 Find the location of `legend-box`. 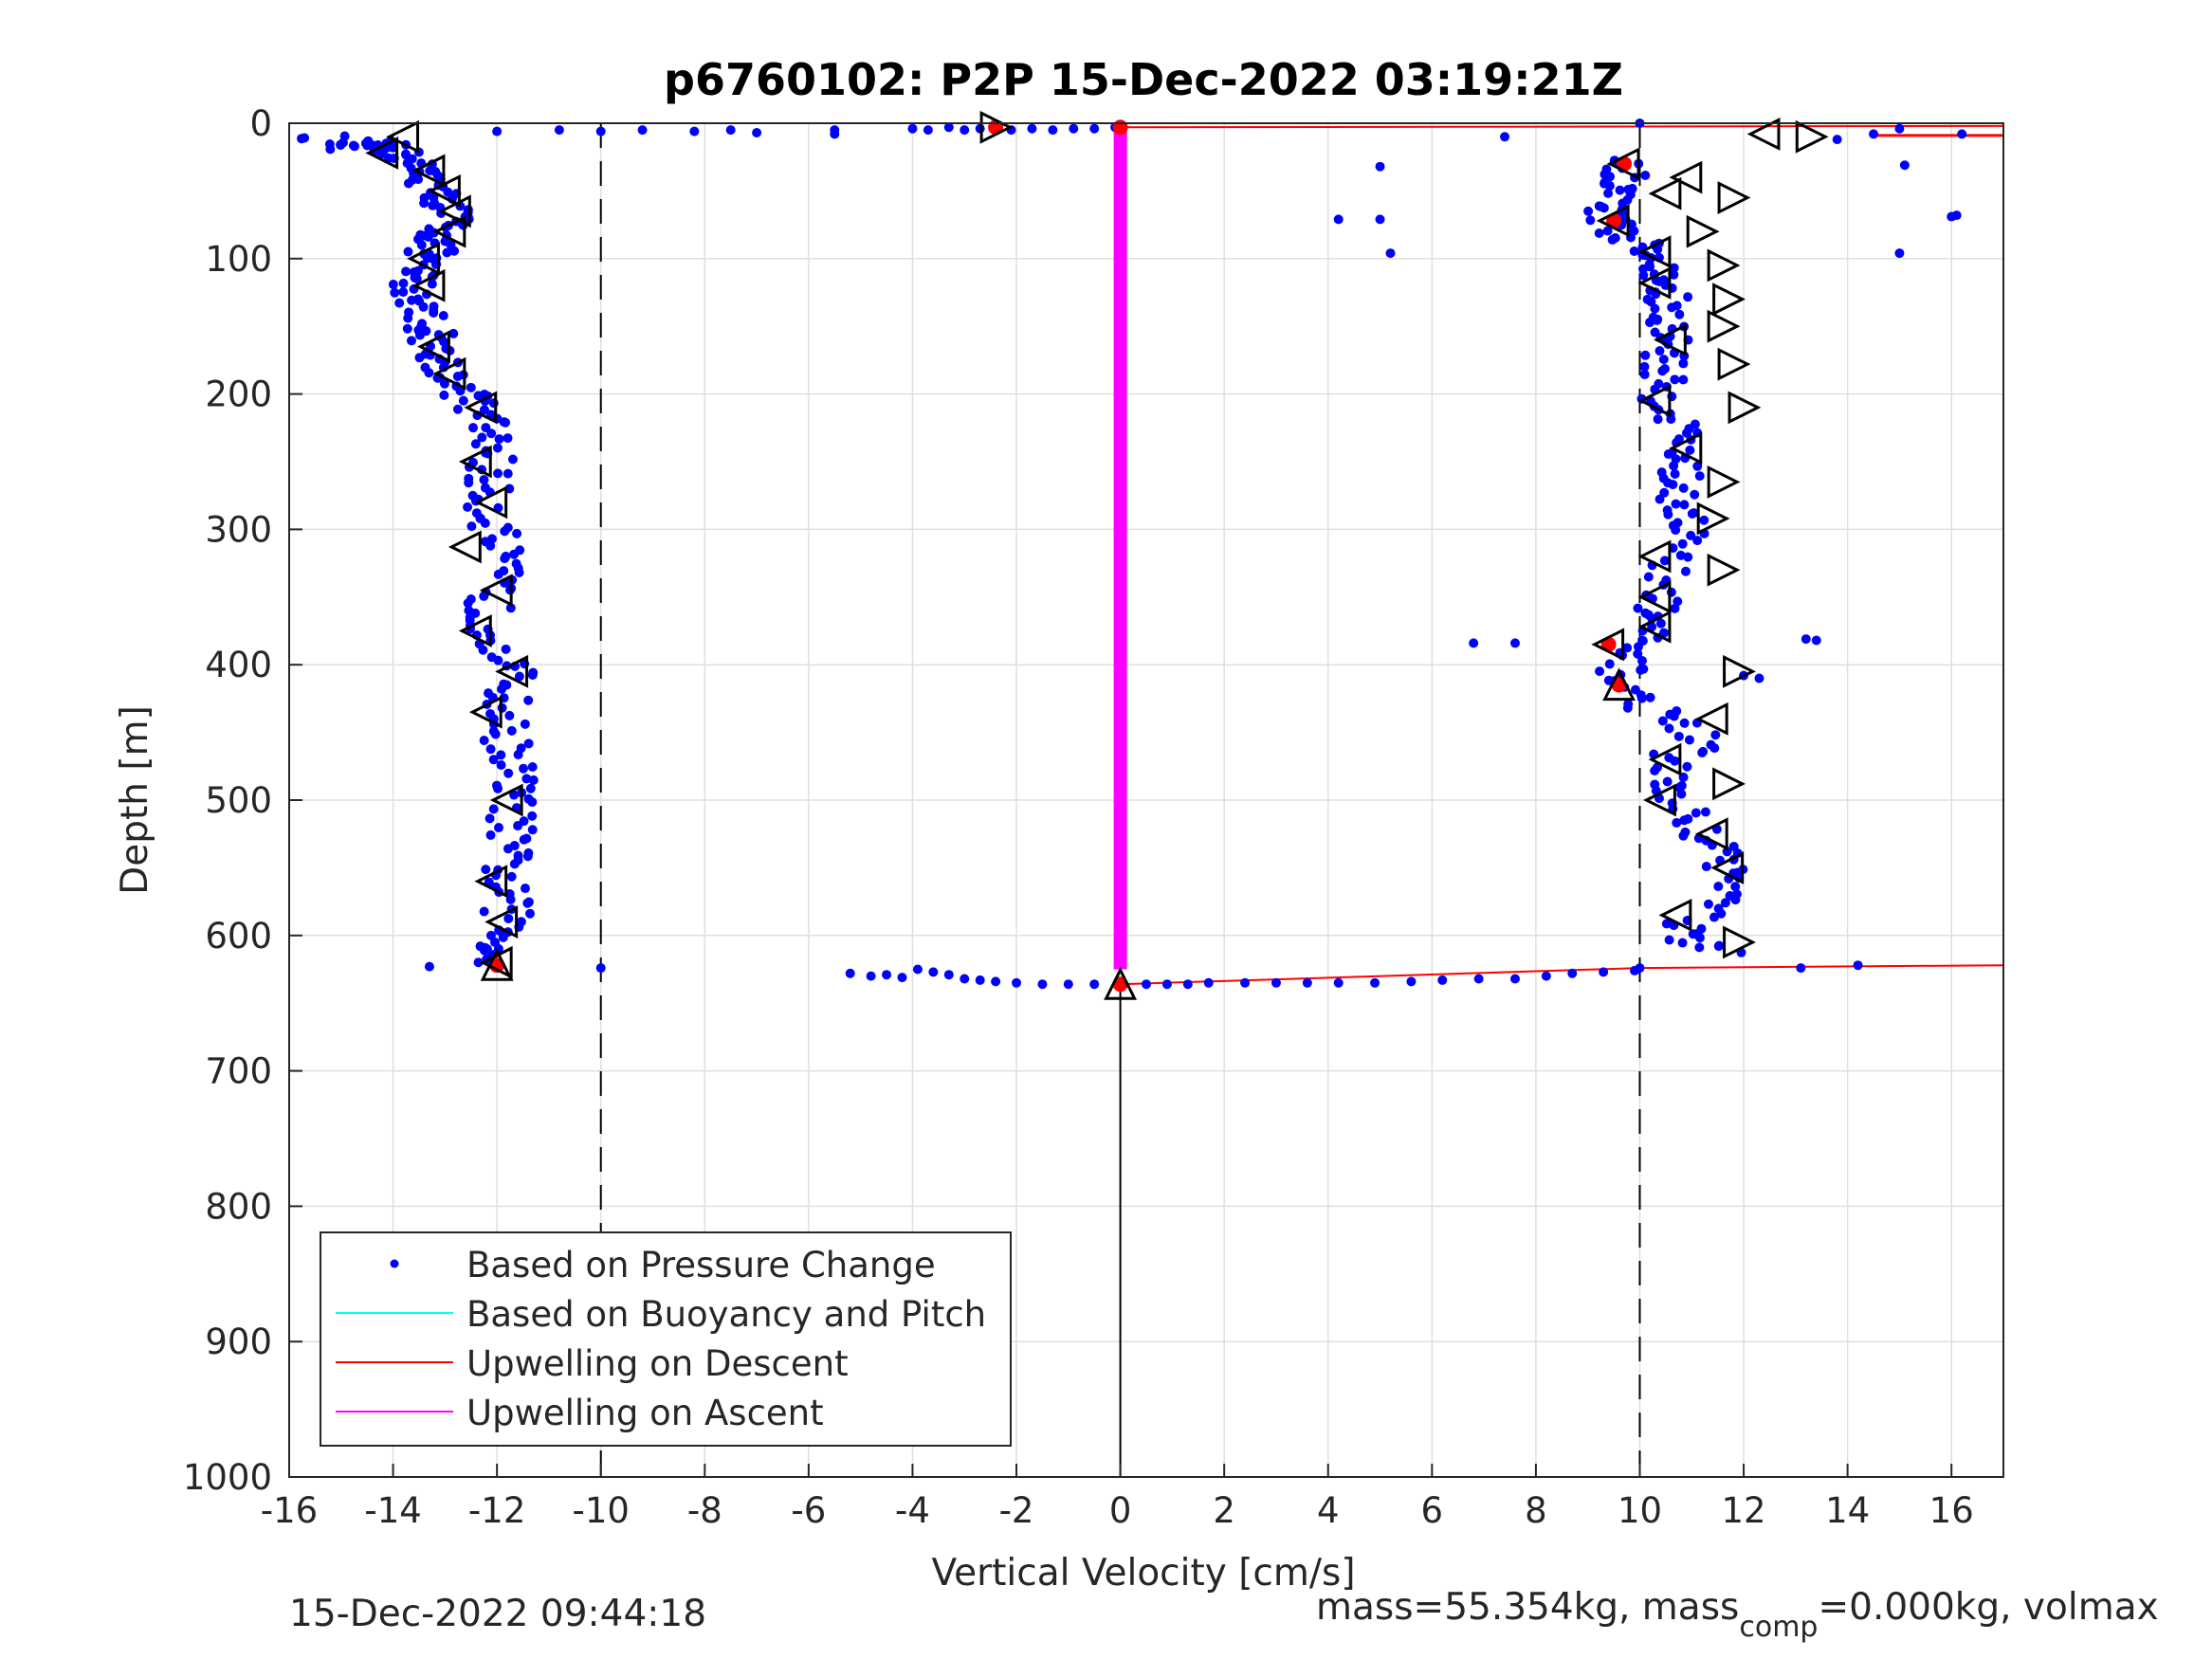

legend-box is located at coordinates (666, 1339).